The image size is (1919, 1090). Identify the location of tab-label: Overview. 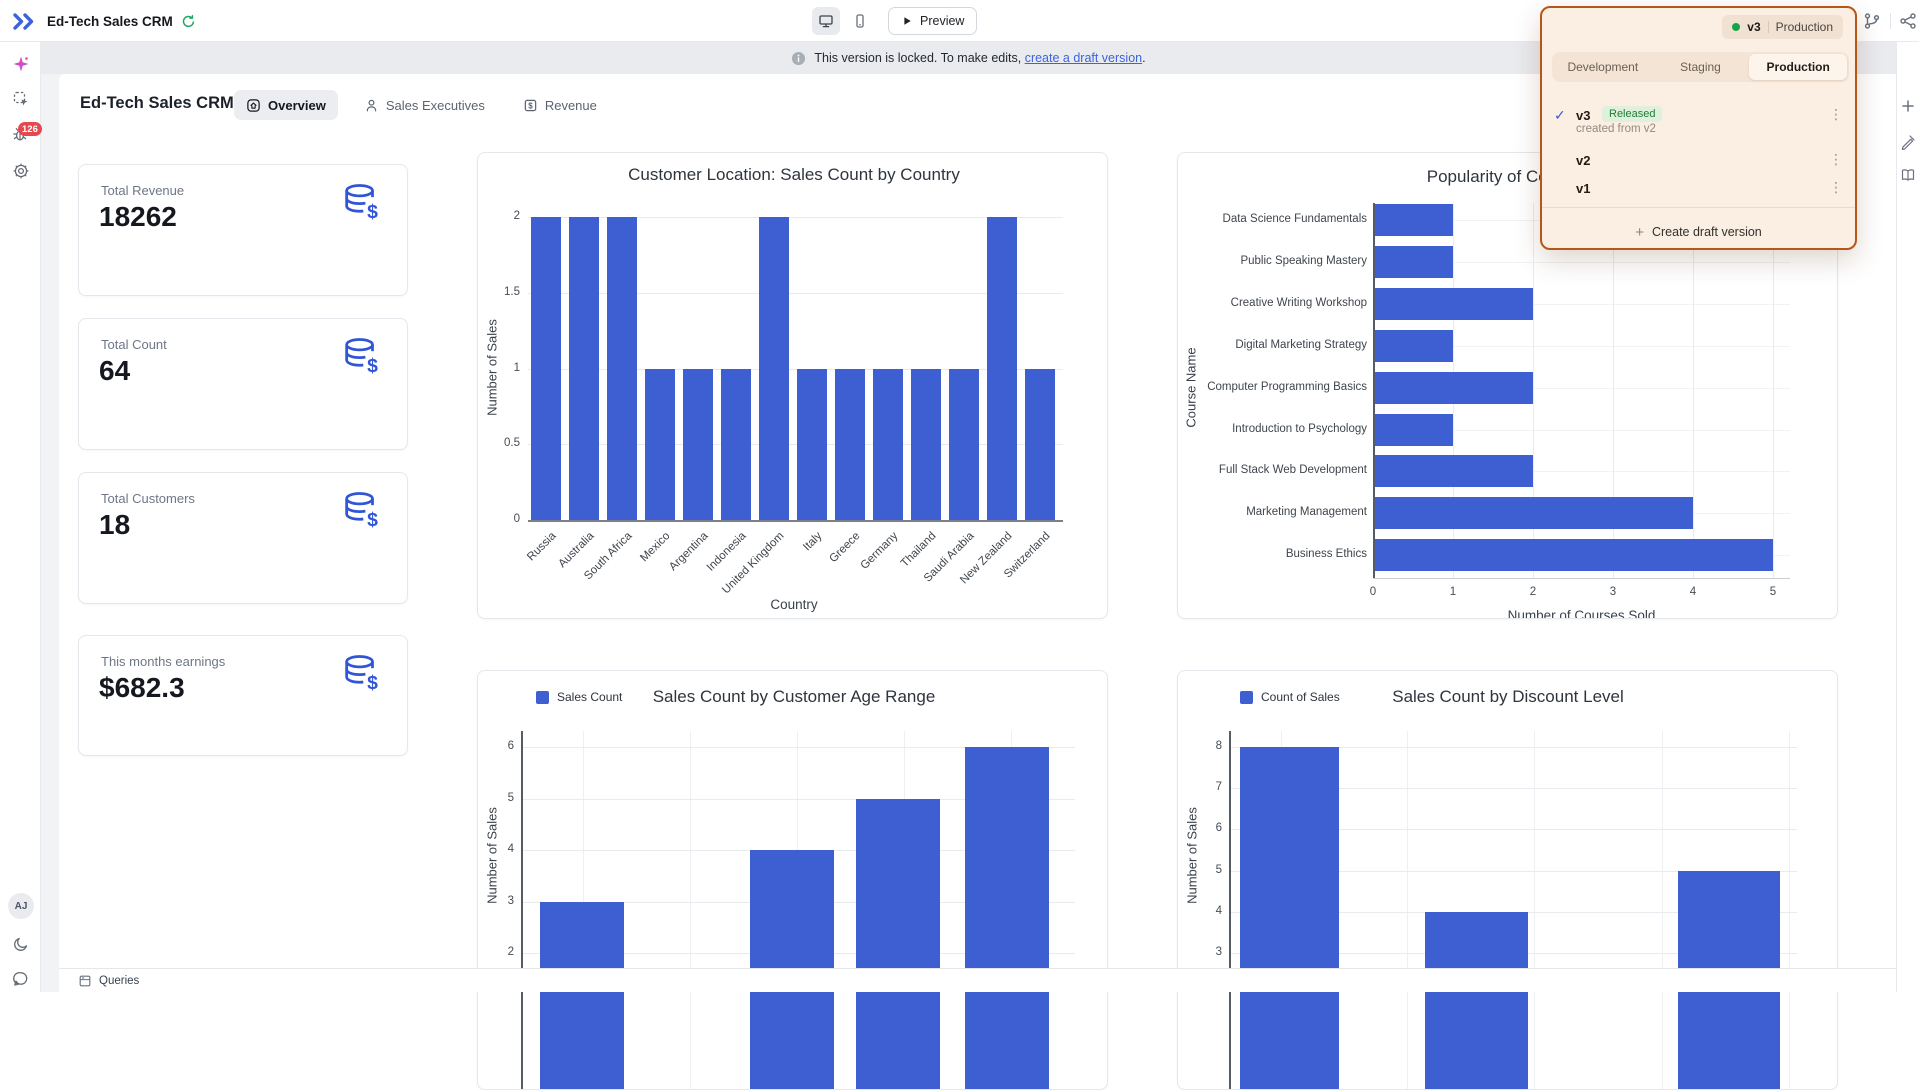
(297, 105).